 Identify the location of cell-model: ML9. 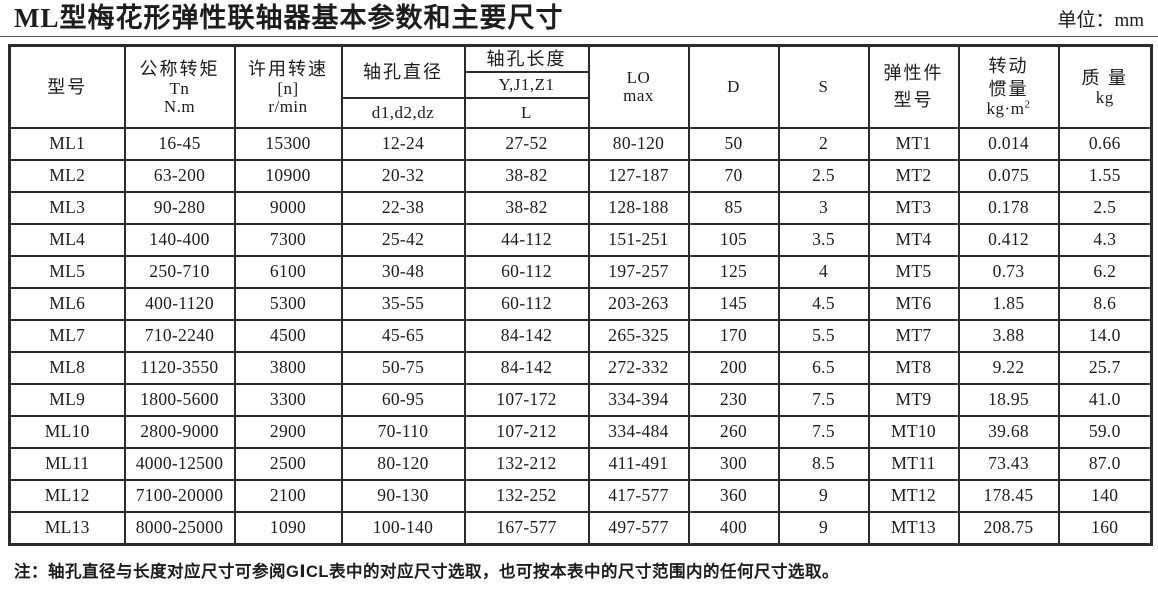
(67, 399).